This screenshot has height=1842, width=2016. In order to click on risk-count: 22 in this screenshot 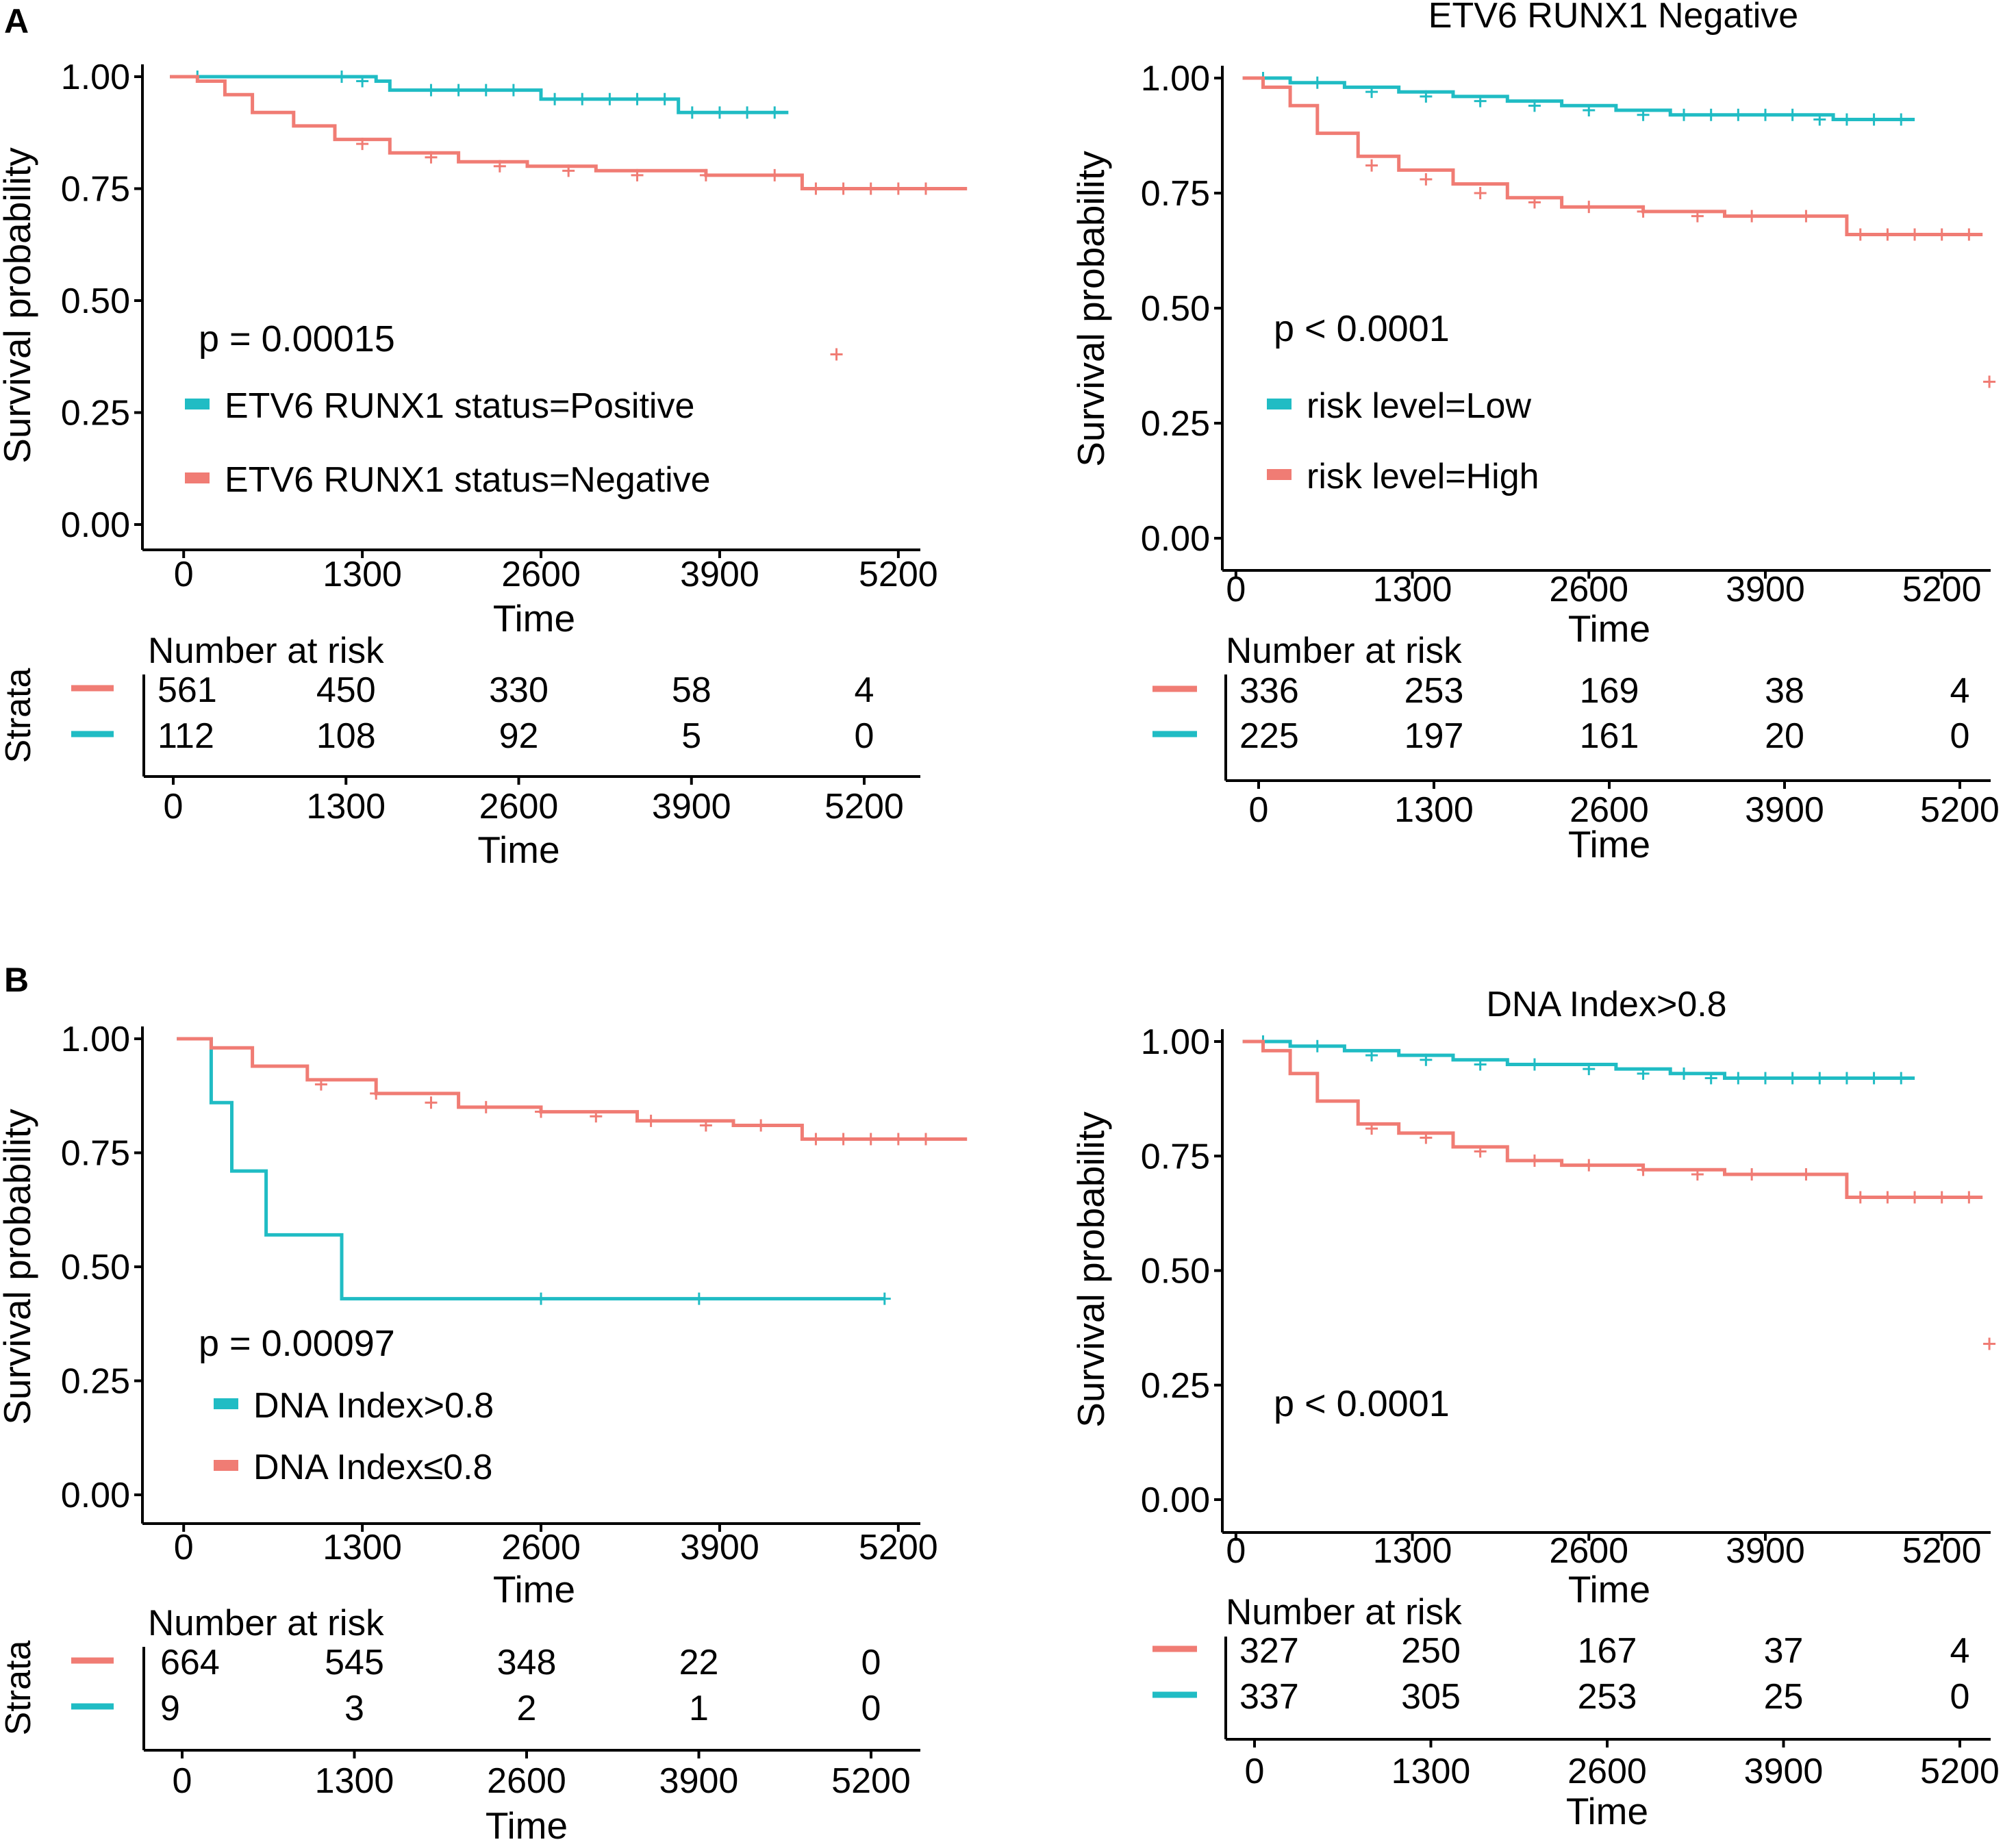, I will do `click(699, 1662)`.